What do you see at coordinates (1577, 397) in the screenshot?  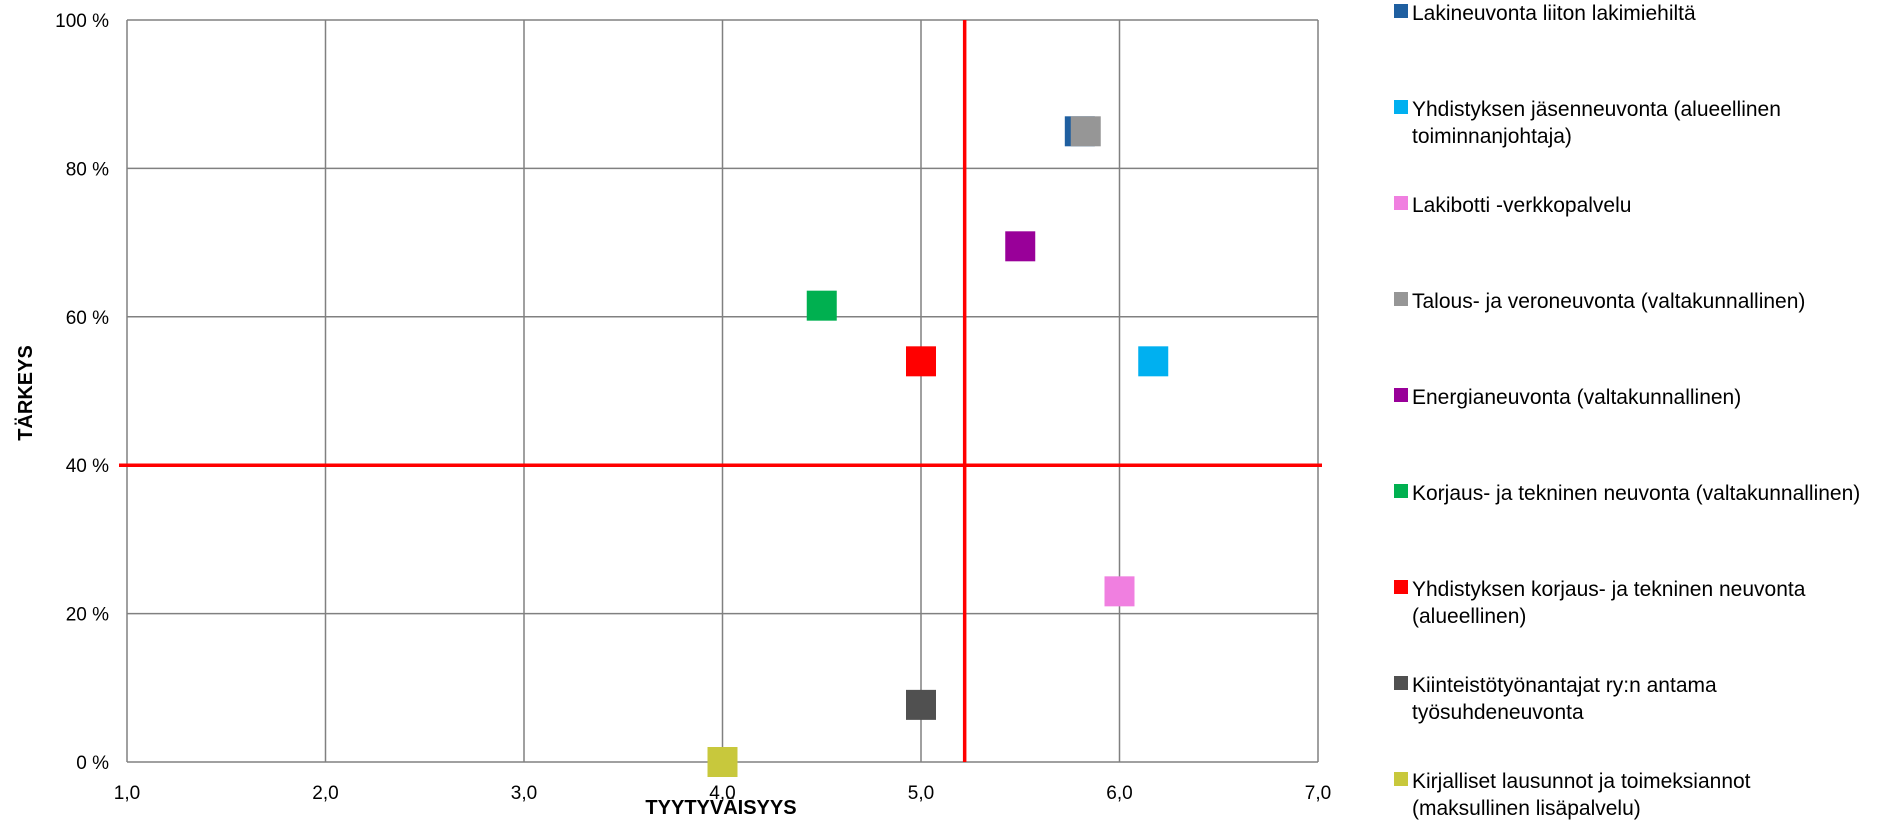 I see `legend-label: Energianeuvonta (valtakunnallinen)` at bounding box center [1577, 397].